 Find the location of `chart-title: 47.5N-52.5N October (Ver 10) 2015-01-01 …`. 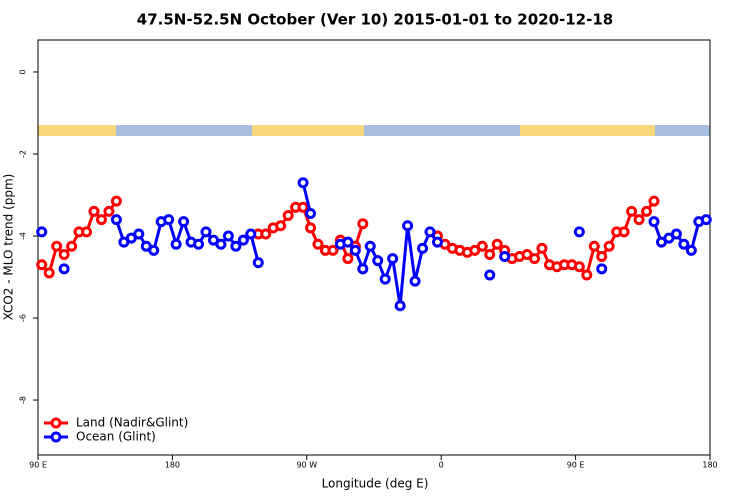

chart-title: 47.5N-52.5N October (Ver 10) 2015-01-01 … is located at coordinates (375, 20).